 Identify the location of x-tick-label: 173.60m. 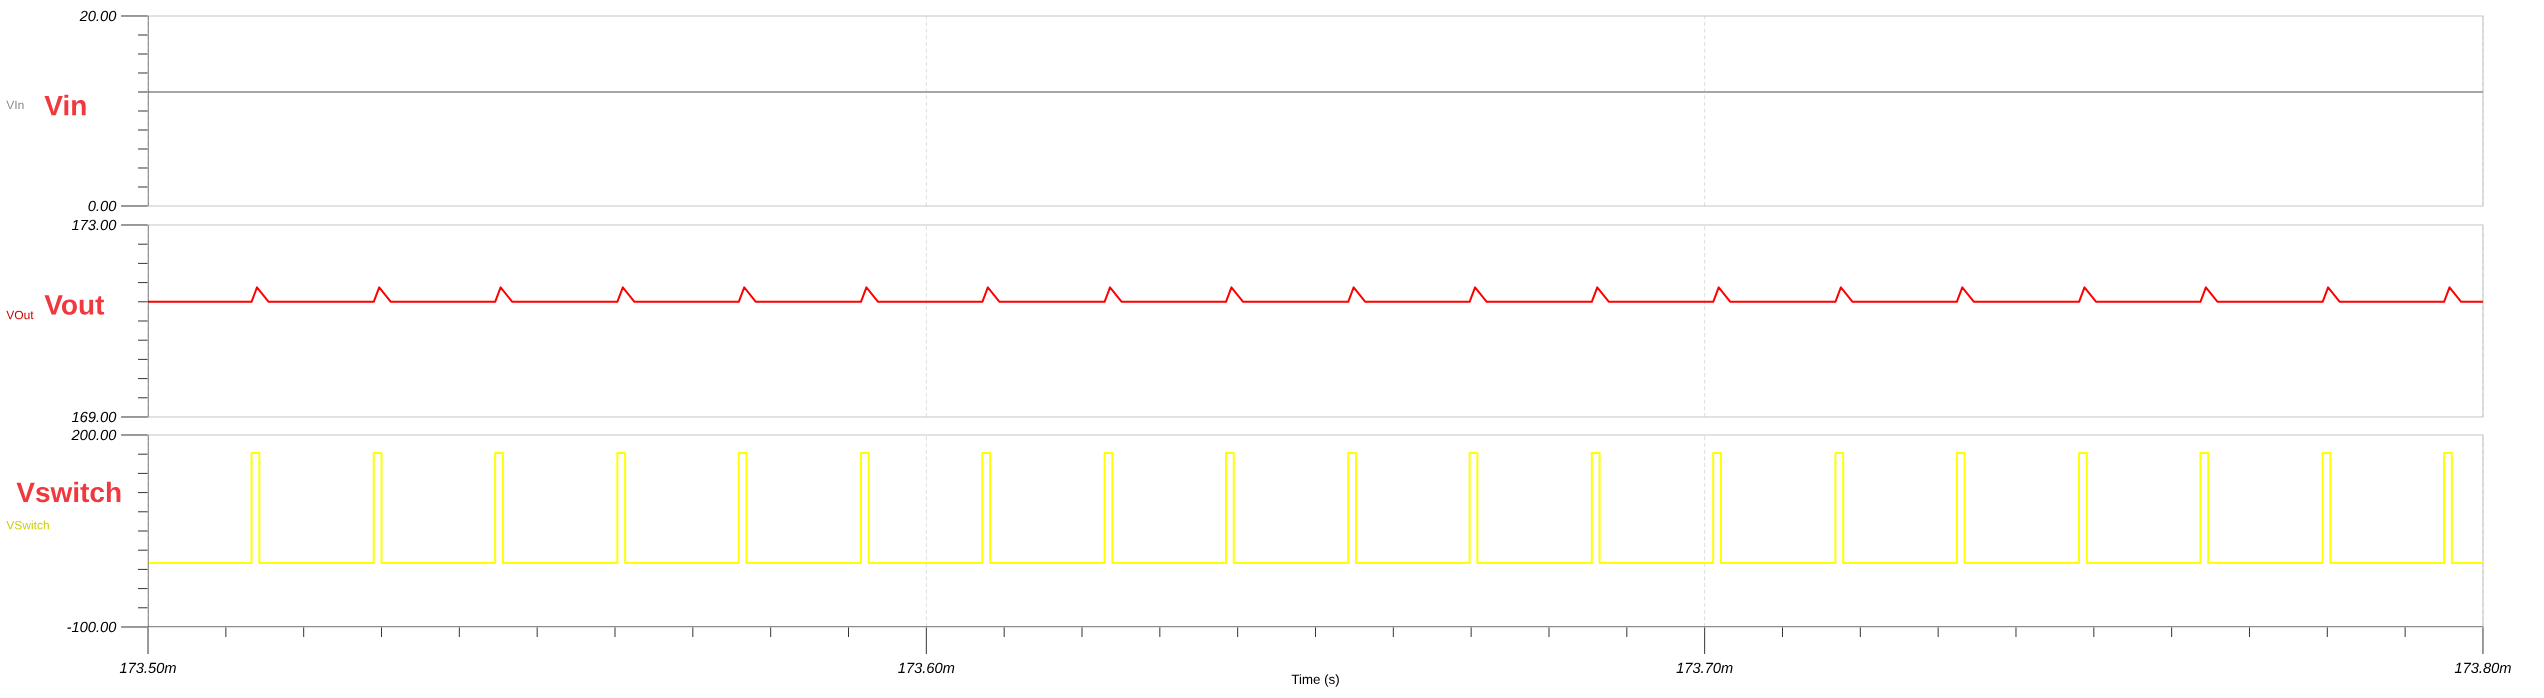
(926, 668).